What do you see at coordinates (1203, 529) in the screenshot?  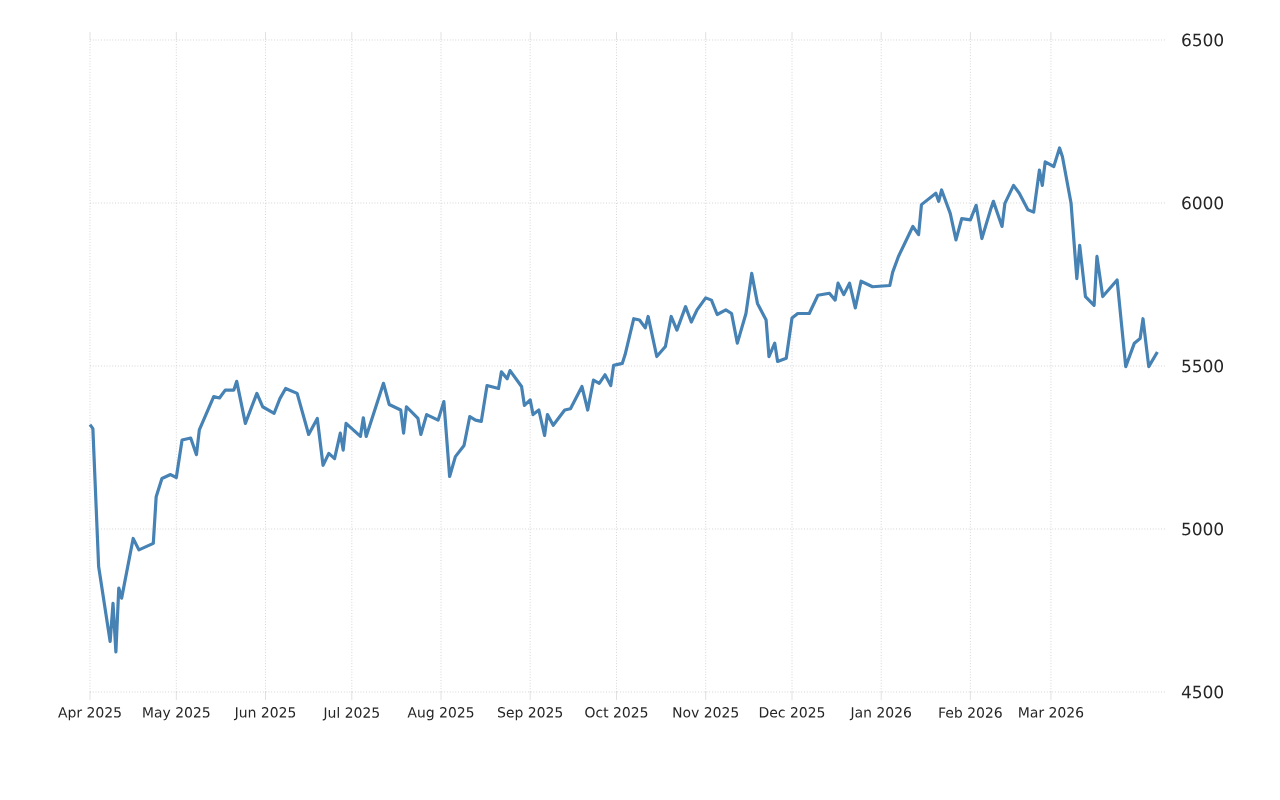 I see `y-tick-label: 5000` at bounding box center [1203, 529].